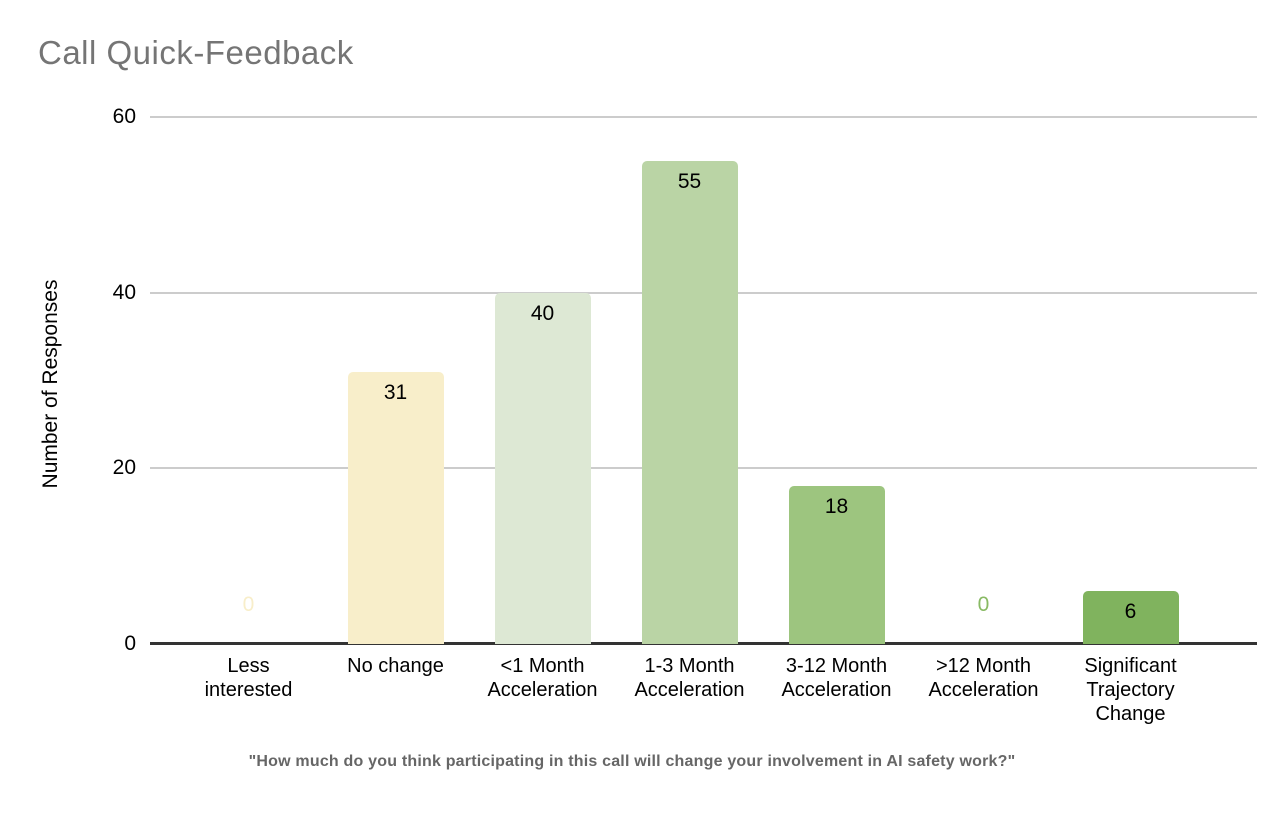 The height and width of the screenshot is (814, 1264). What do you see at coordinates (68, 380) in the screenshot?
I see `y-axis-ticks: 0 20 40 60` at bounding box center [68, 380].